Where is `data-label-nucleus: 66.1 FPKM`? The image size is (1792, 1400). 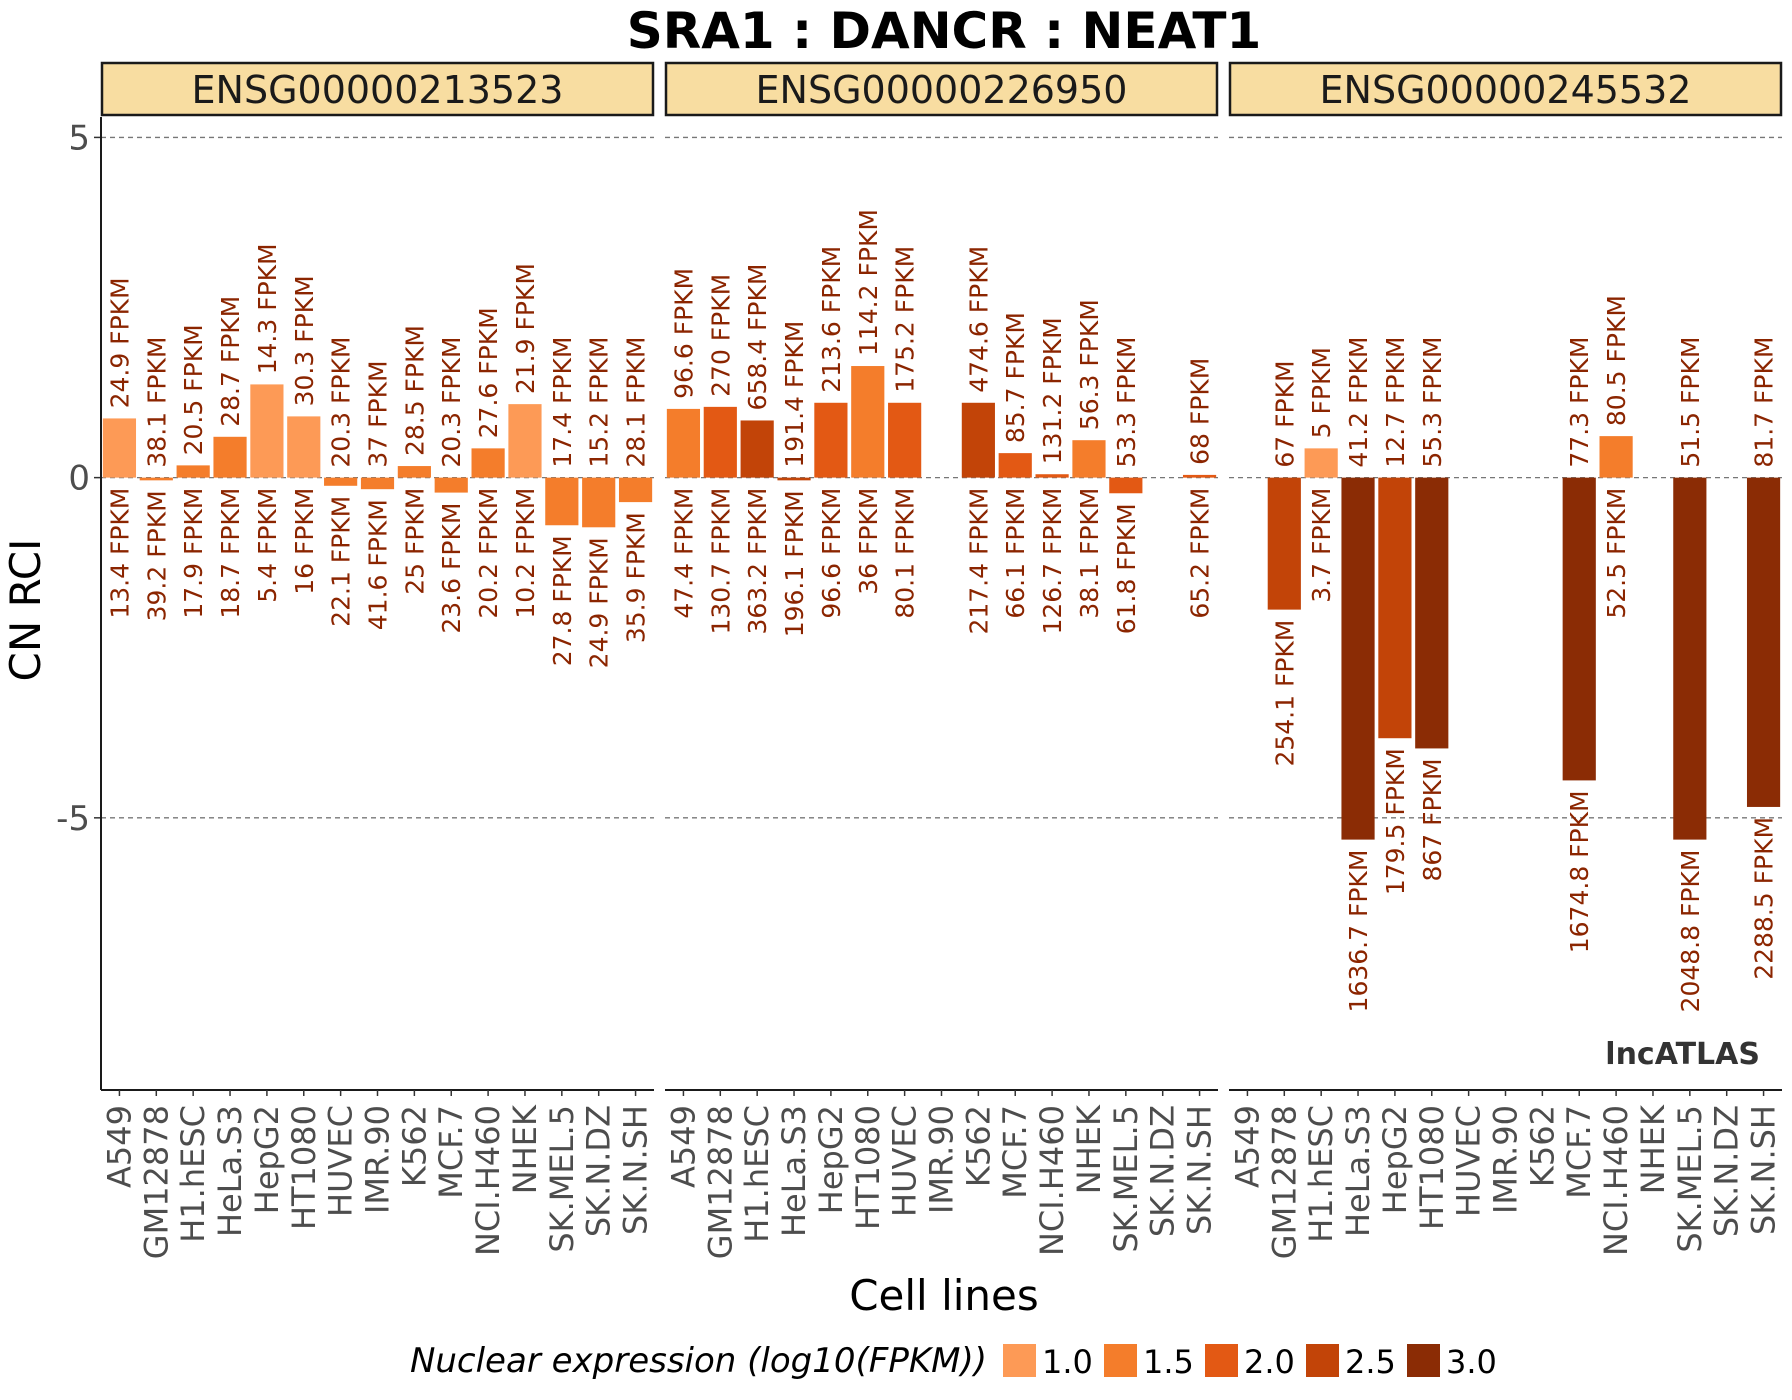
data-label-nucleus: 66.1 FPKM is located at coordinates (1015, 553).